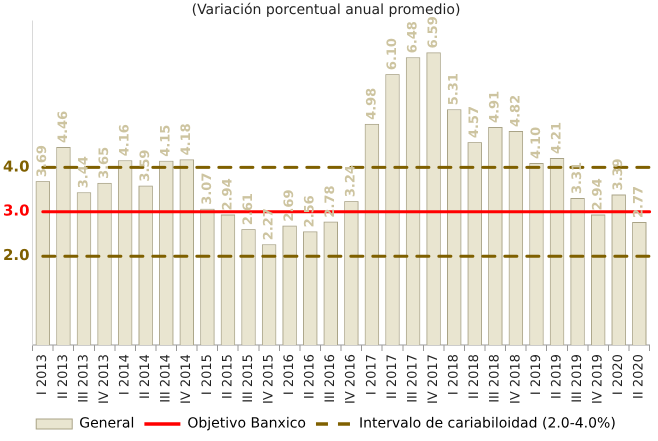 The image size is (658, 441). I want to click on x-tick-label: I 2020, so click(618, 375).